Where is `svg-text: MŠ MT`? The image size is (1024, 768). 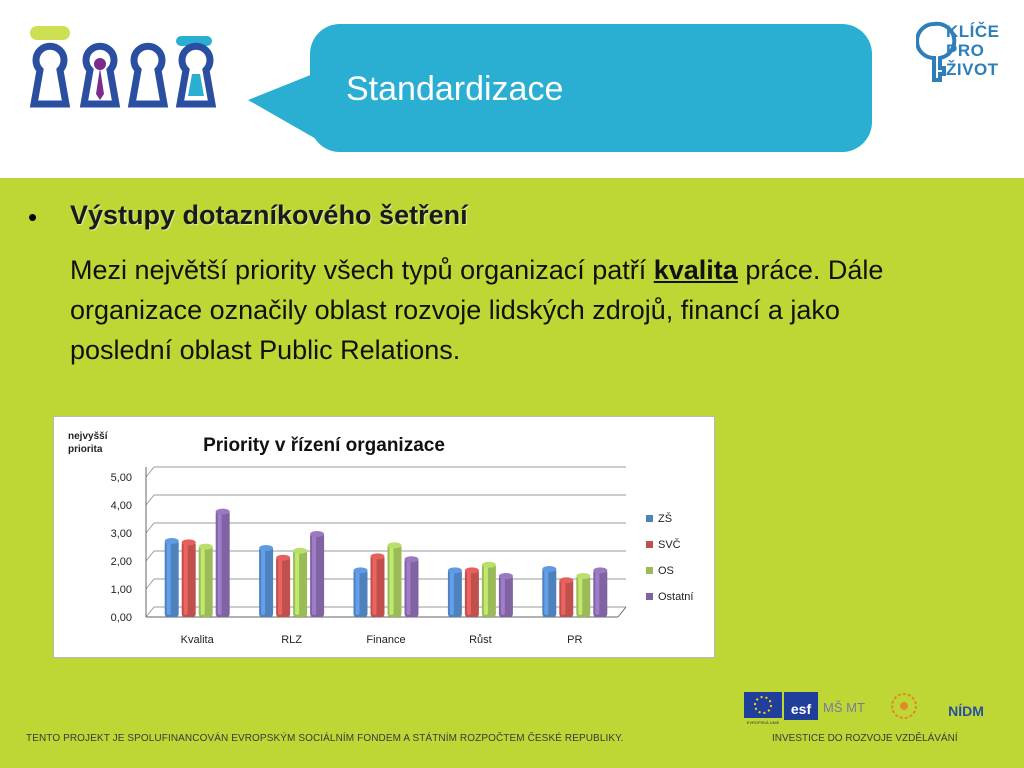 svg-text: MŠ MT is located at coordinates (844, 707).